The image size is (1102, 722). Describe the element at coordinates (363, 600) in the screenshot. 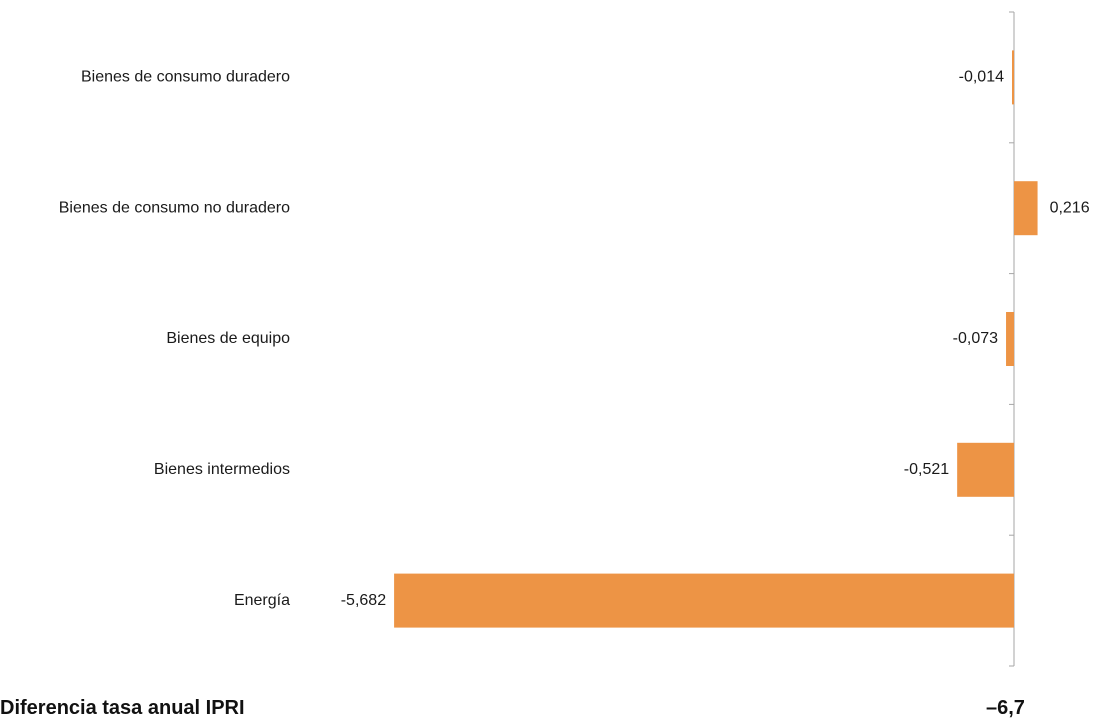

I see `data-label: -5,682` at that location.